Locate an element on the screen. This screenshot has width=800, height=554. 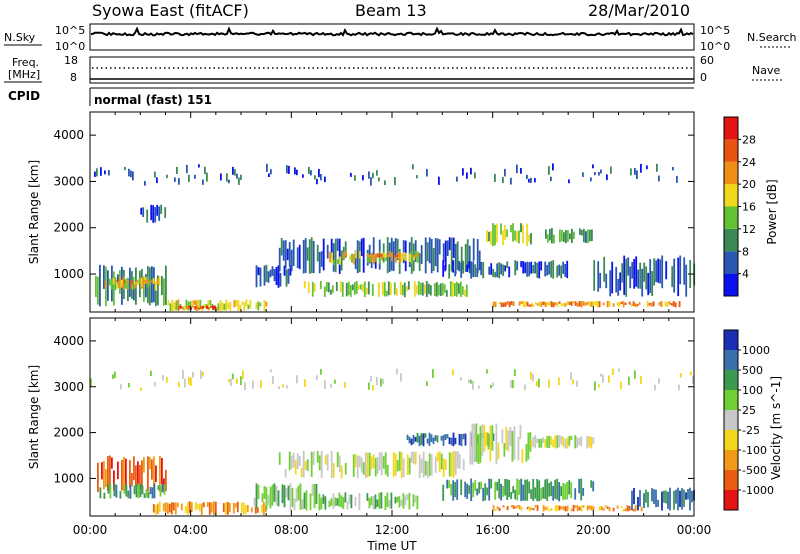
colorbar-tick-label: 500 is located at coordinates (752, 370).